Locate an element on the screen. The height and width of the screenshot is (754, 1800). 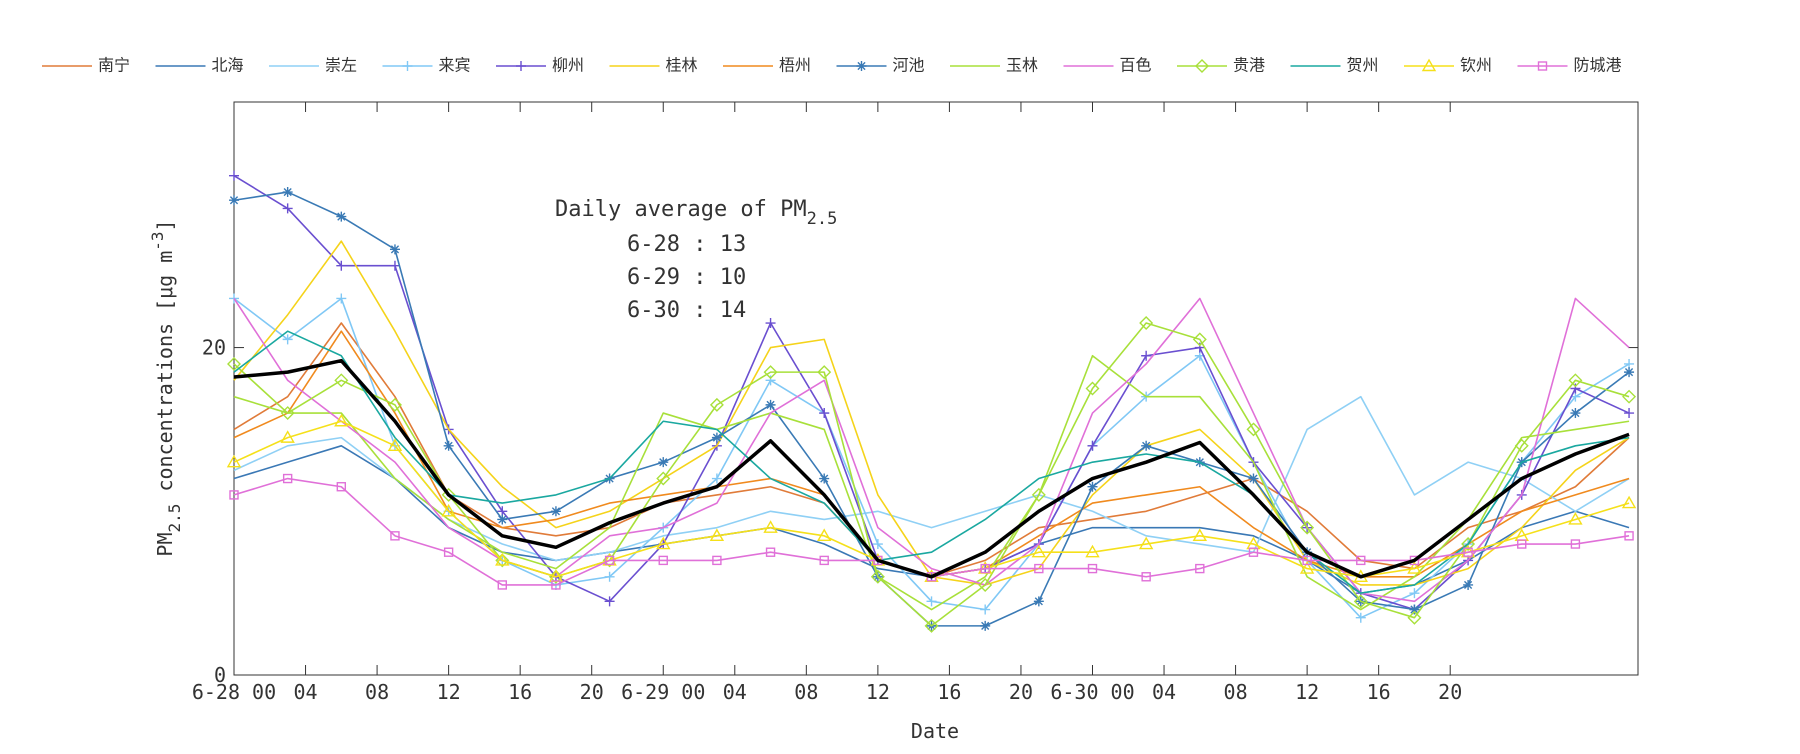
legend-label: 玉林 is located at coordinates (1022, 65).